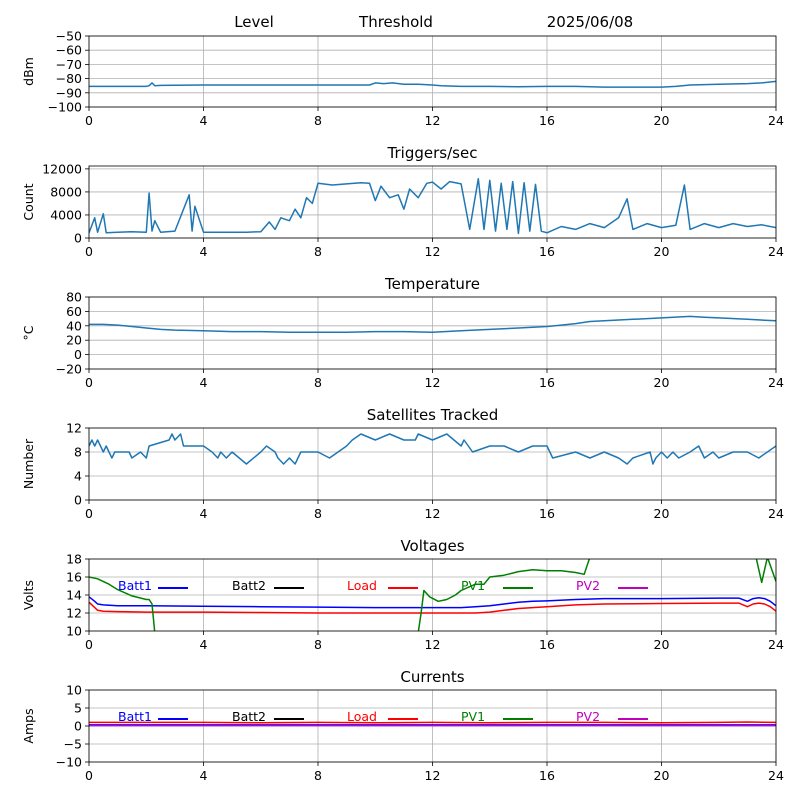 This screenshot has width=800, height=804. Describe the element at coordinates (66, 214) in the screenshot. I see `y-tick-label: 4000` at that location.